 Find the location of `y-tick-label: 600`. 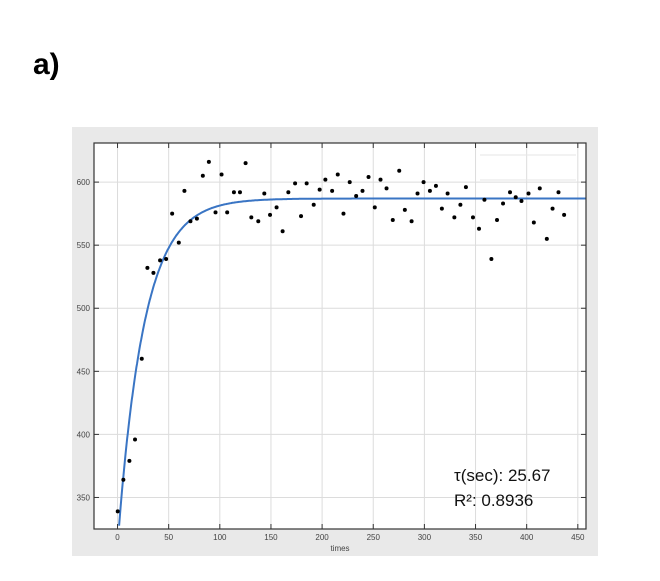

y-tick-label: 600 is located at coordinates (84, 182).